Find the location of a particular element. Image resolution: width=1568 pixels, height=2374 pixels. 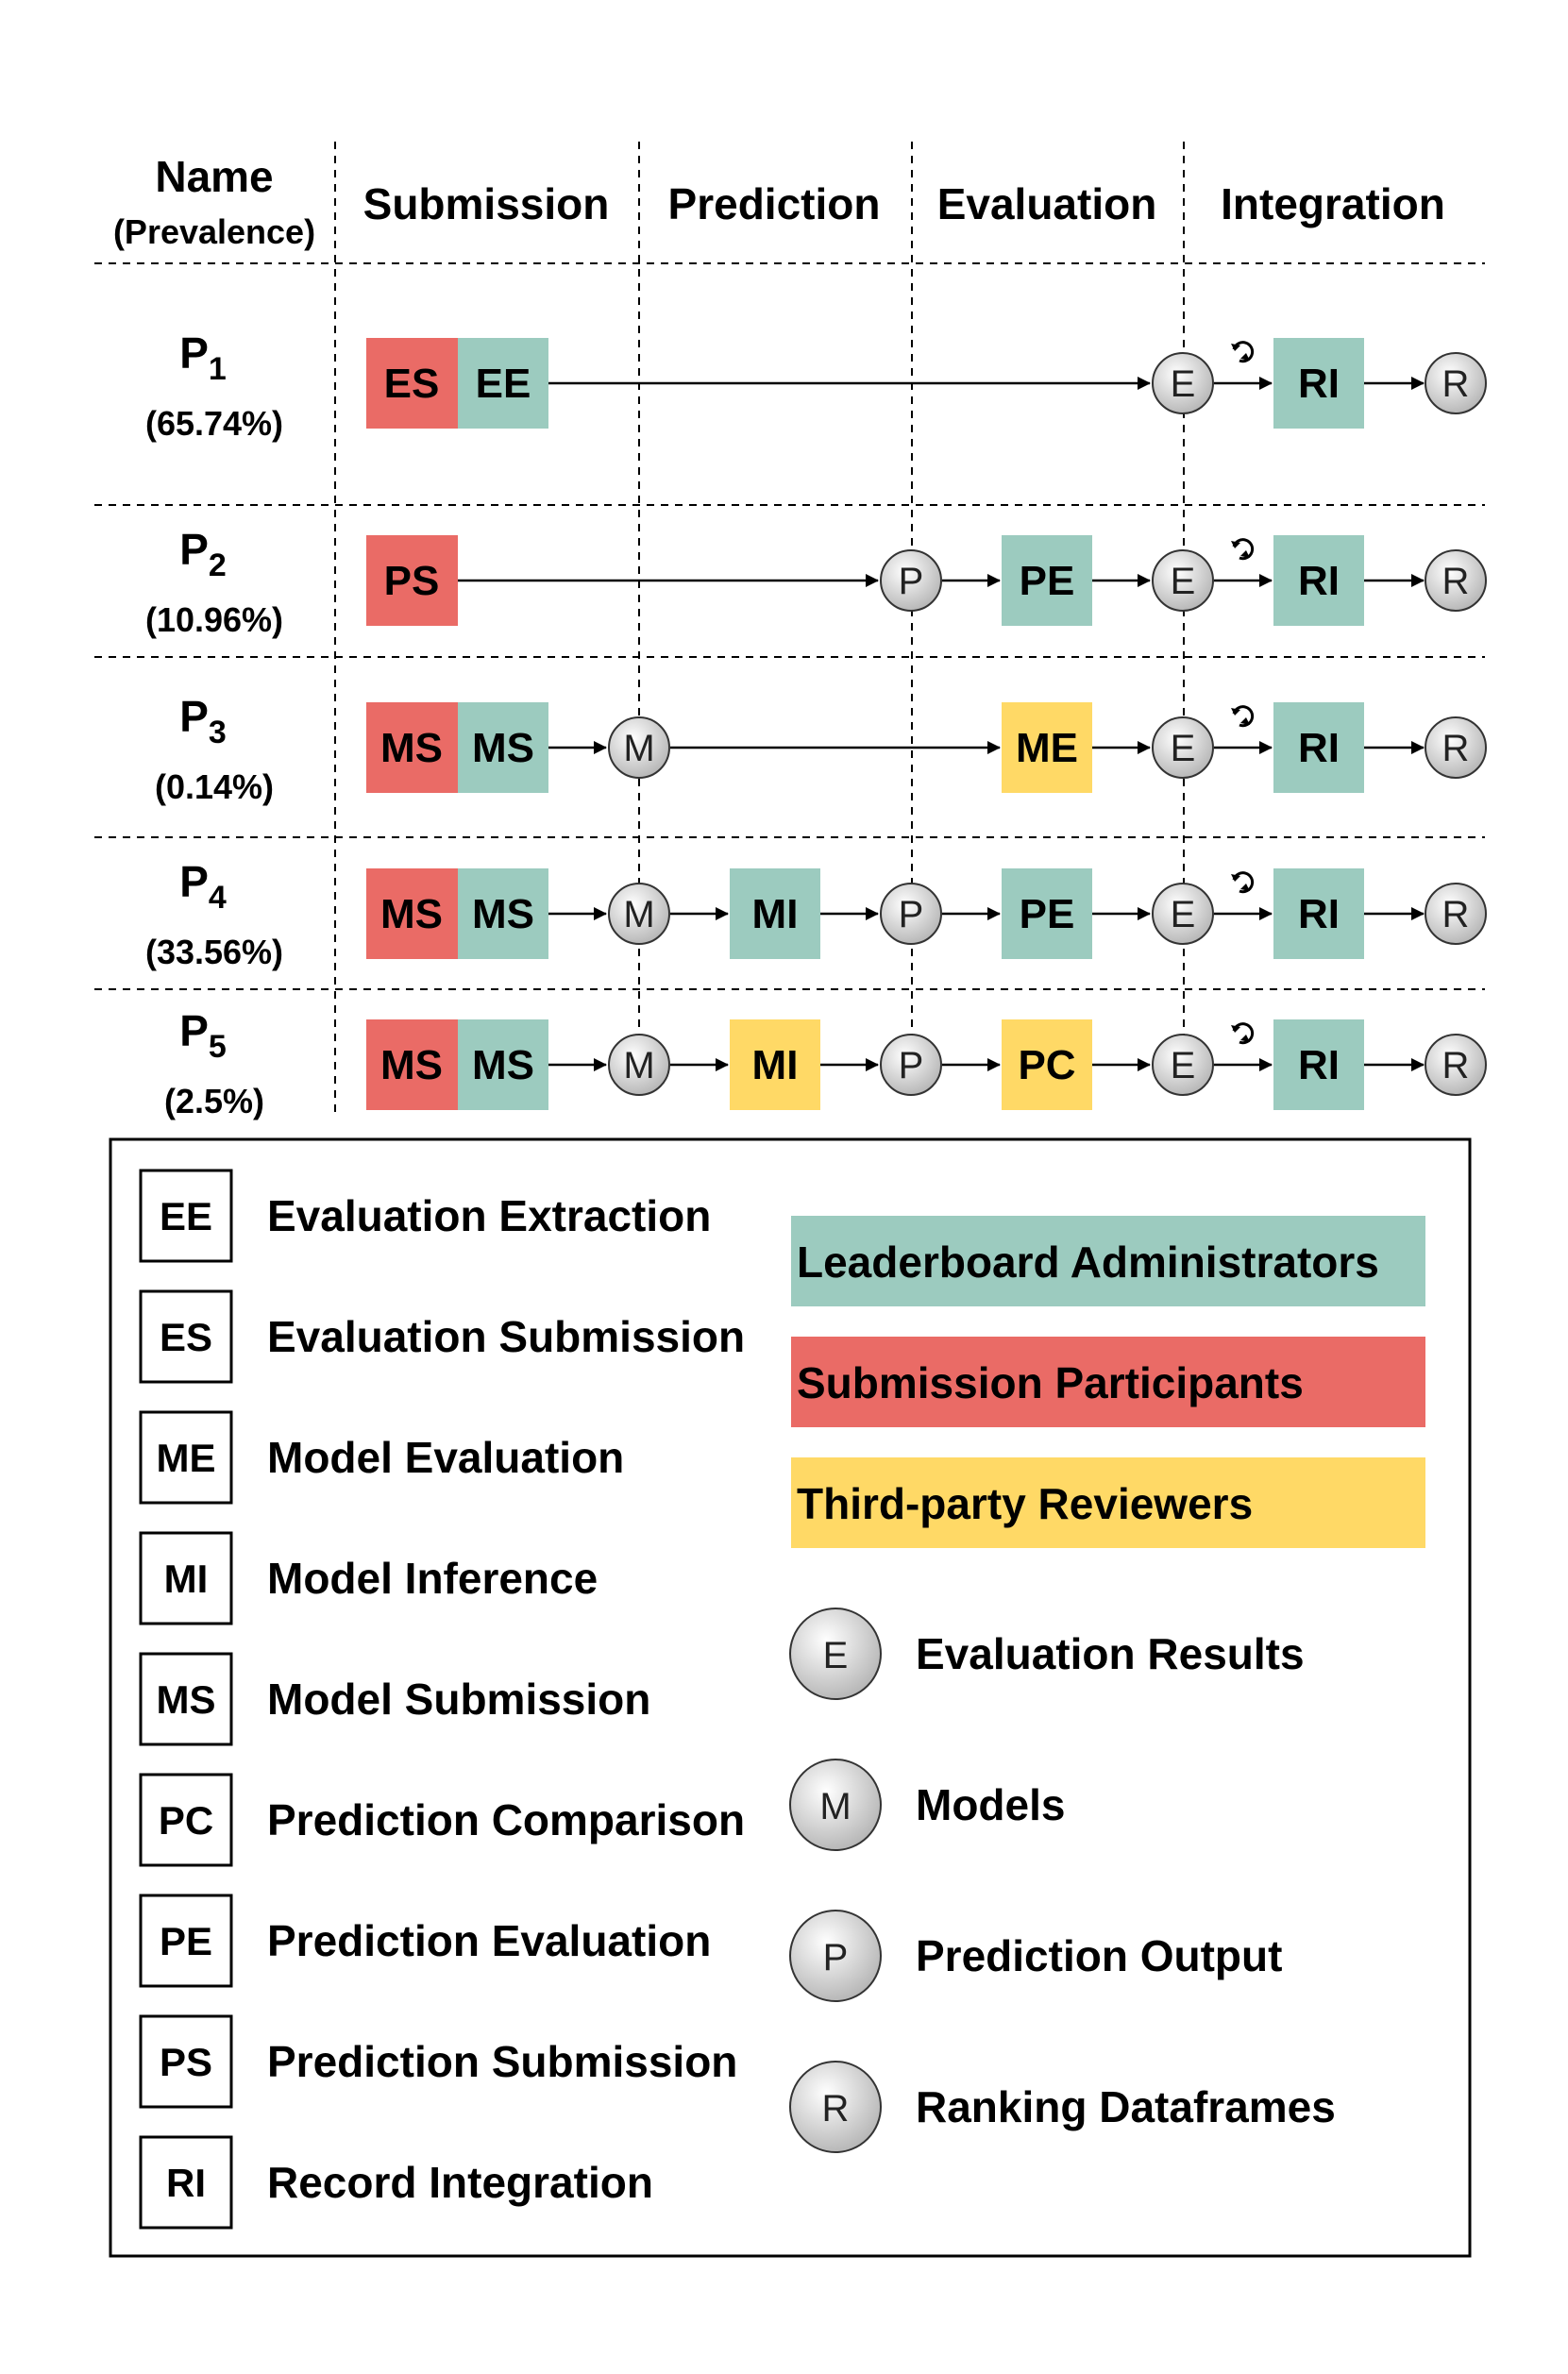

svg-text: Prediction Submission is located at coordinates (502, 2061).